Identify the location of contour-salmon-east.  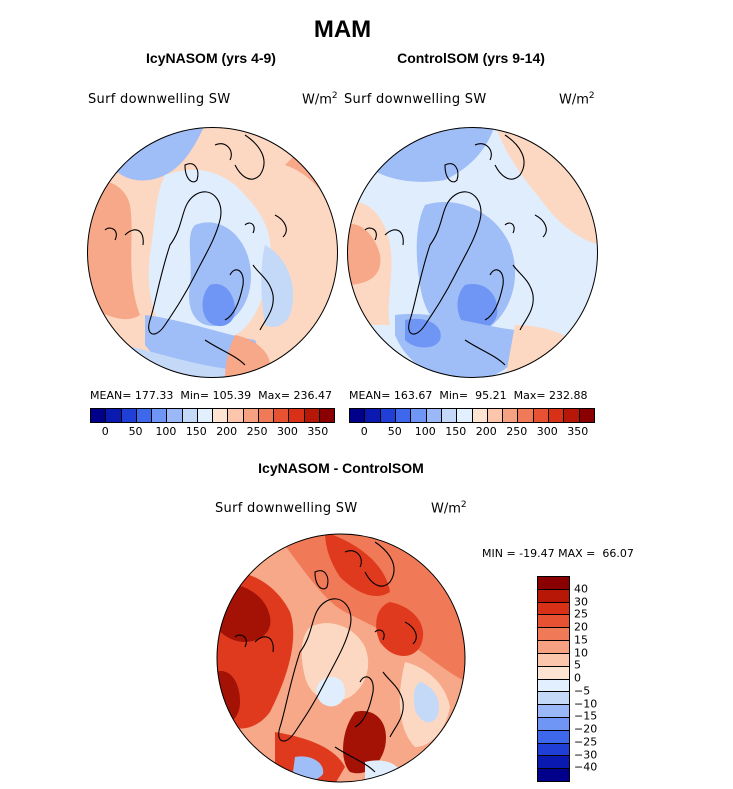
(311, 190).